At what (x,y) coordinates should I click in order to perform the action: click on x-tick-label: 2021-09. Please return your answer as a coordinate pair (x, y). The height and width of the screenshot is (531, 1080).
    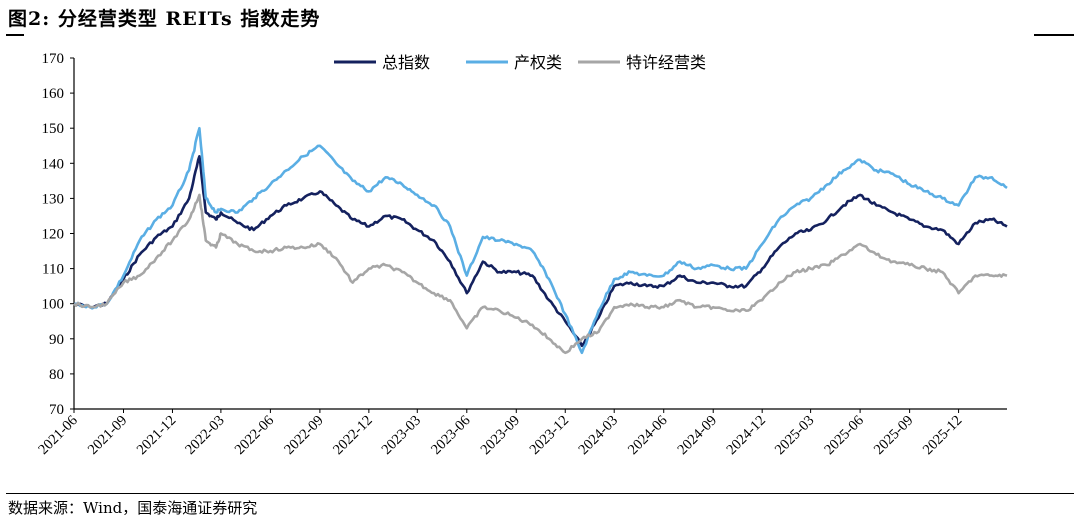
    Looking at the image, I should click on (107, 435).